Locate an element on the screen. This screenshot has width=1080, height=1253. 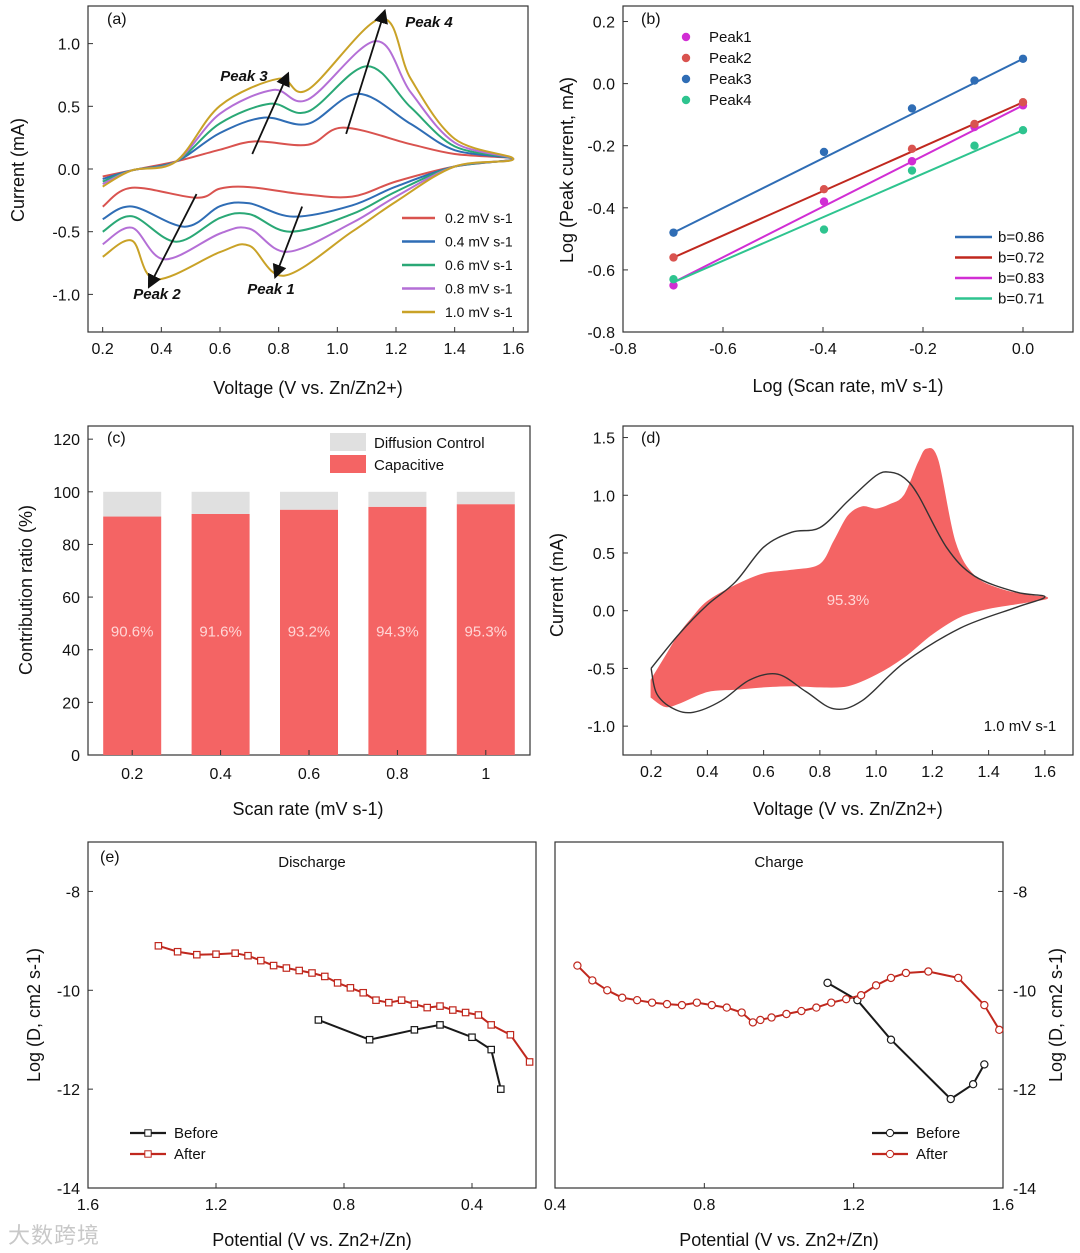
y-tick-label: 0.0 is located at coordinates (69, 170).